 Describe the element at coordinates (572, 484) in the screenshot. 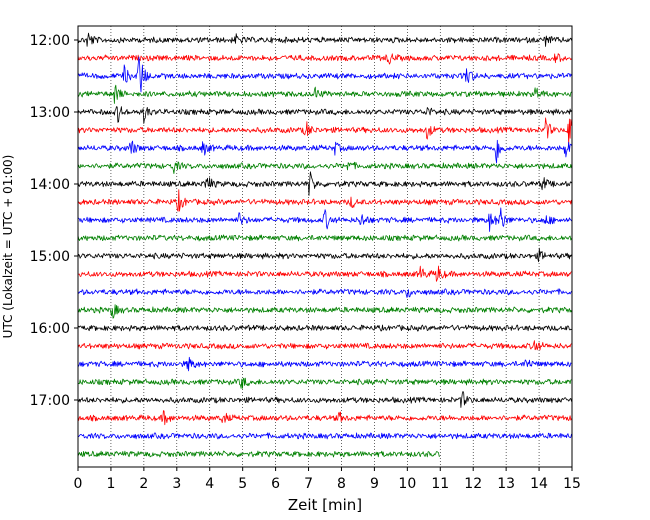

I see `x-tick-label: 15` at that location.